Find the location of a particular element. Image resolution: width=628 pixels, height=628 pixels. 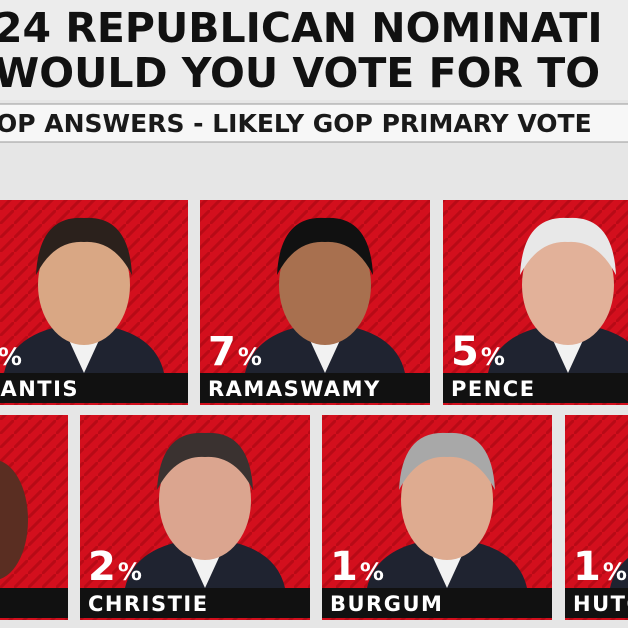

card: 2%CHRISTIE is located at coordinates (195, 517).